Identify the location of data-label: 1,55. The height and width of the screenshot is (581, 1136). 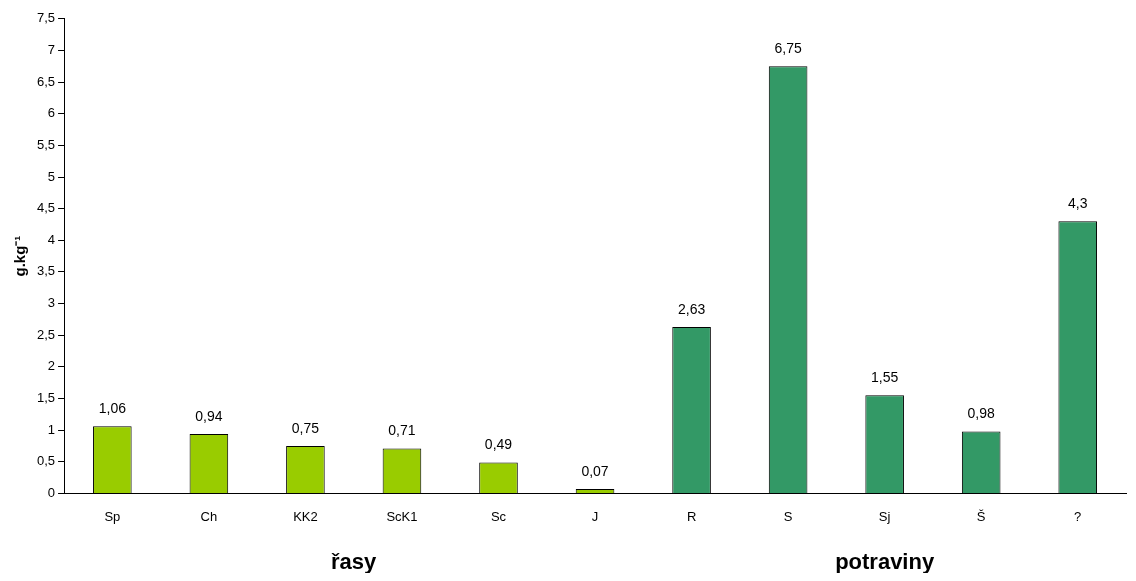
(885, 377).